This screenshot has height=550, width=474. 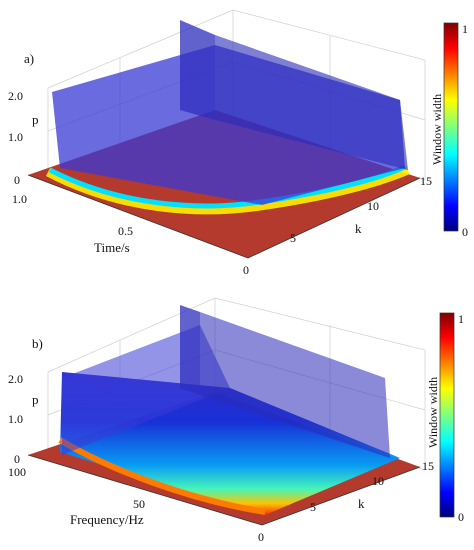 I want to click on panel-b-colorbar-tick: 0, so click(x=461, y=517).